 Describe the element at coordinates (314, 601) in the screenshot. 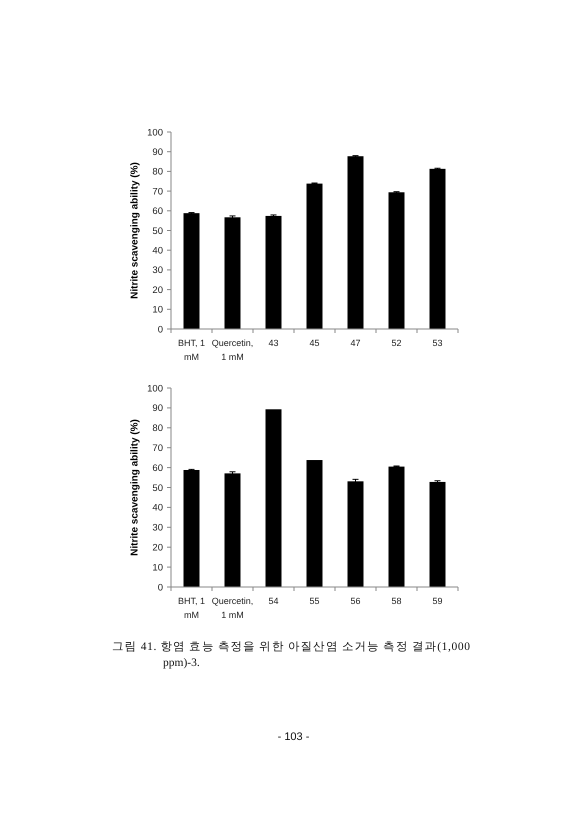

I see `x-tick-label: 55` at that location.